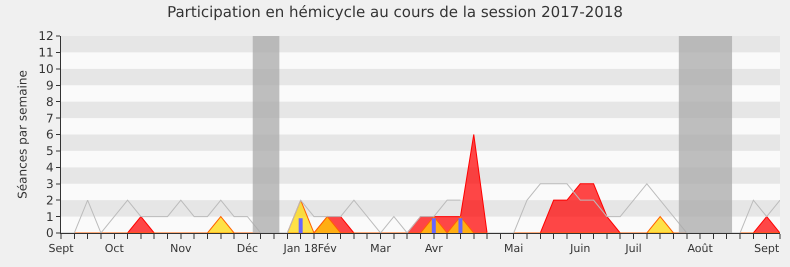  Describe the element at coordinates (700, 249) in the screenshot. I see `x-tick-label: Août` at that location.